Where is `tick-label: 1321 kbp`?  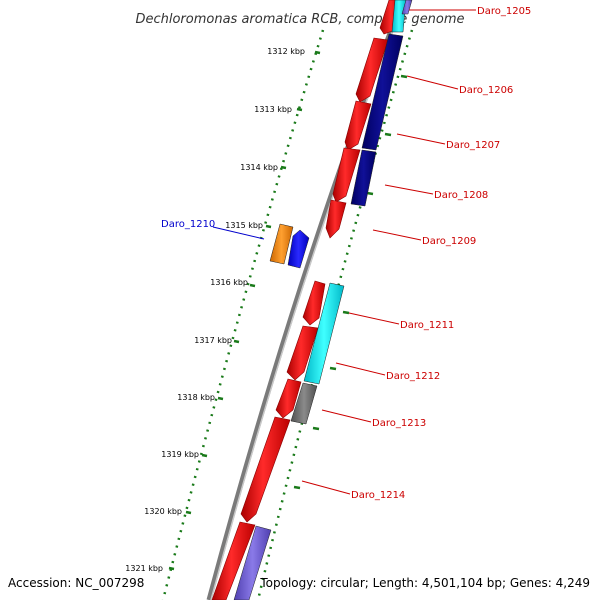
tick-label: 1321 kbp is located at coordinates (144, 568).